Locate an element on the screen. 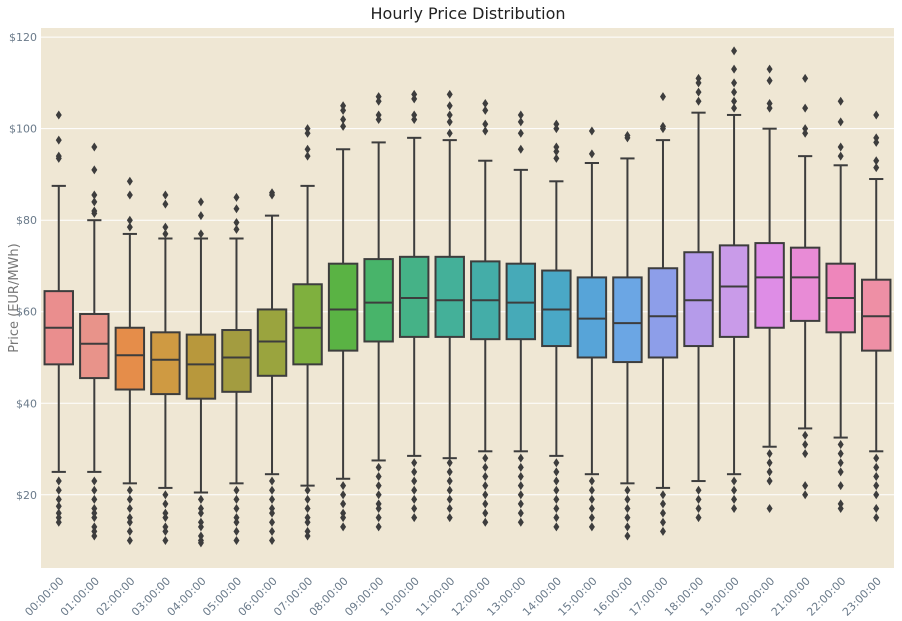  chart-title: Hourly Price Distribution is located at coordinates (468, 13).